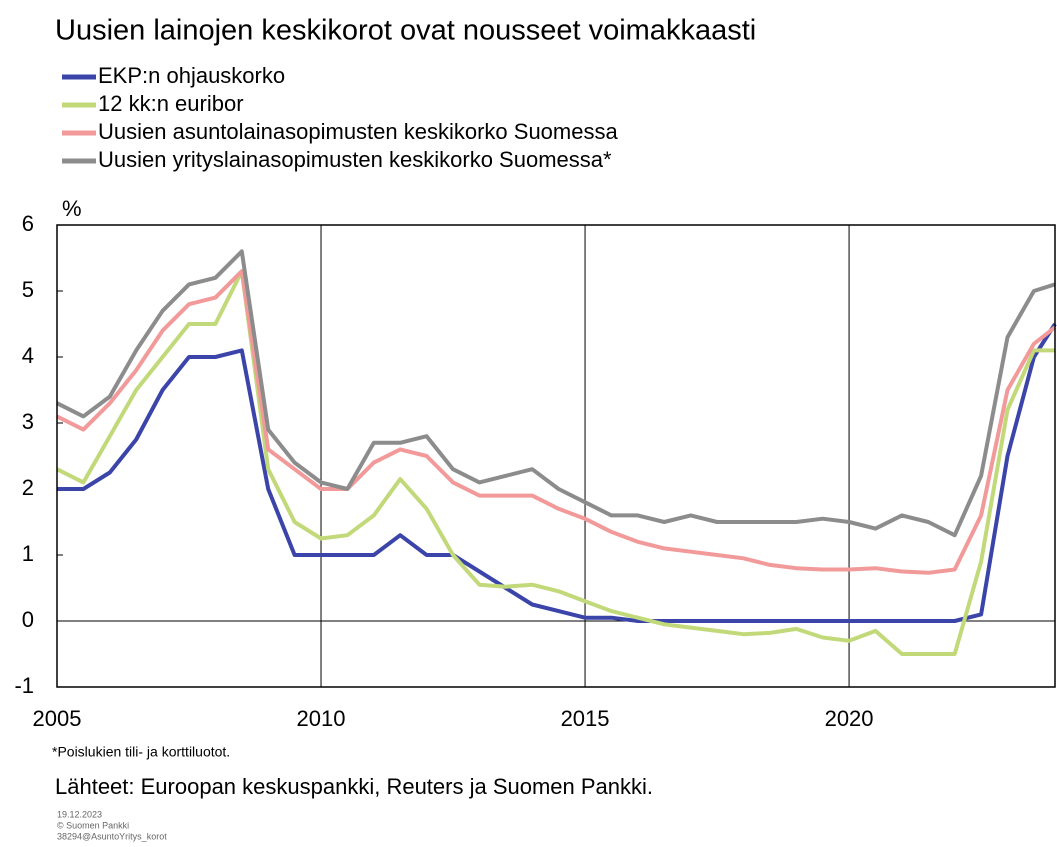  I want to click on x-tick-label: 2020, so click(849, 718).